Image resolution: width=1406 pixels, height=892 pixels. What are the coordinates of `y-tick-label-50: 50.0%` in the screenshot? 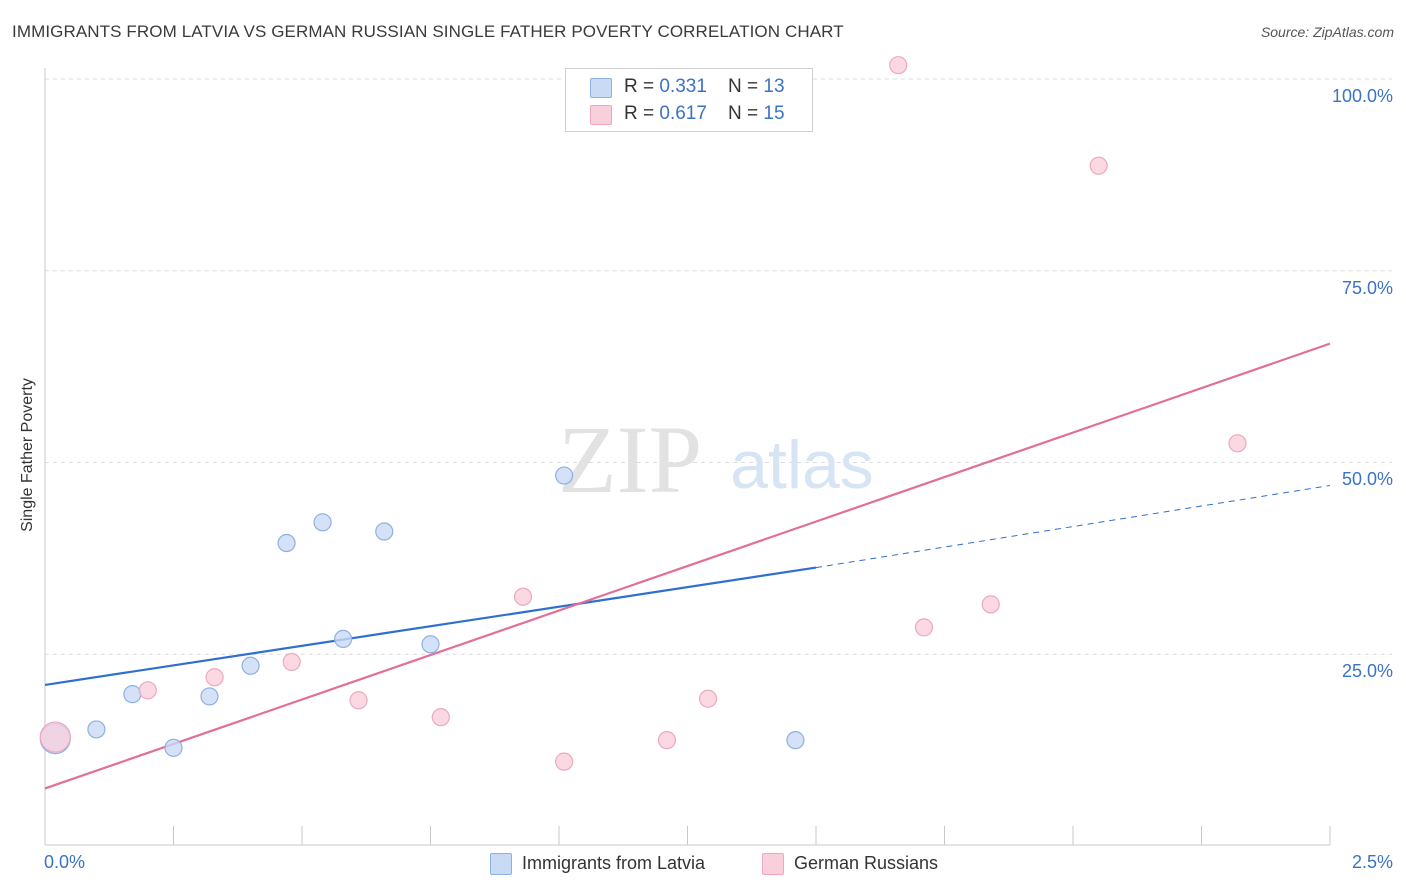 It's located at (1367, 479).